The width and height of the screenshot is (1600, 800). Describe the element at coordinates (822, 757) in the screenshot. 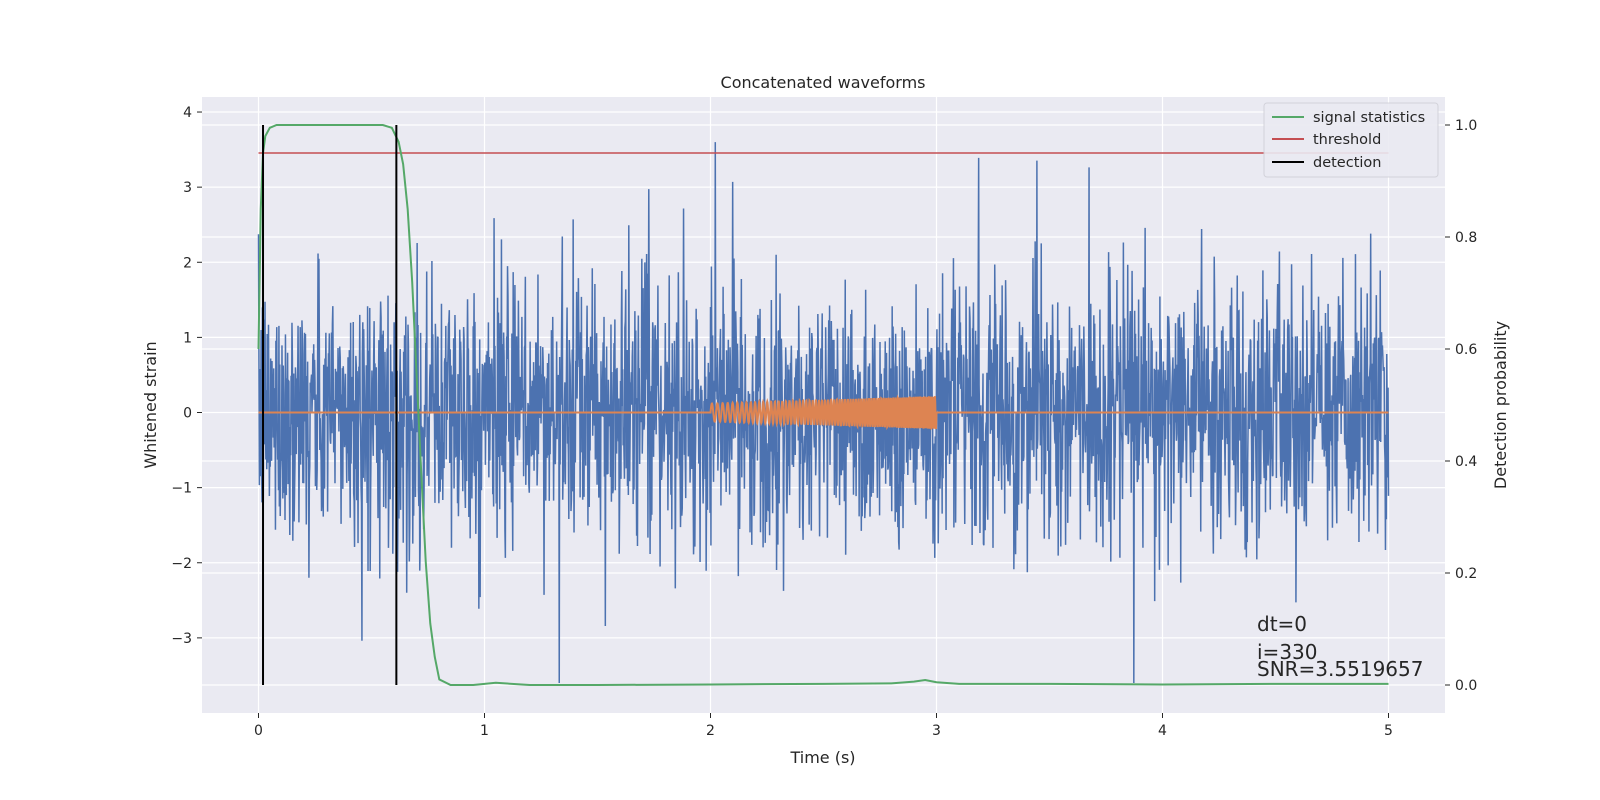

I see `x-axis-label: Time (s)` at that location.